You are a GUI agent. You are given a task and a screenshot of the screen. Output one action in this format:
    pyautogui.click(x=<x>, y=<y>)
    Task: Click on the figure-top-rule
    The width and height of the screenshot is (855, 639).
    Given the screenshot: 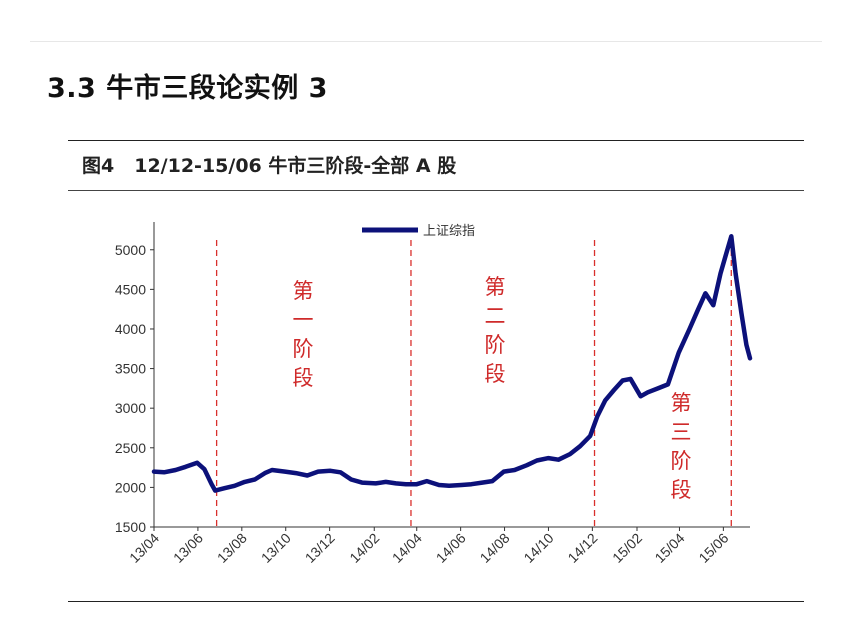 What is the action you would take?
    pyautogui.click(x=436, y=140)
    